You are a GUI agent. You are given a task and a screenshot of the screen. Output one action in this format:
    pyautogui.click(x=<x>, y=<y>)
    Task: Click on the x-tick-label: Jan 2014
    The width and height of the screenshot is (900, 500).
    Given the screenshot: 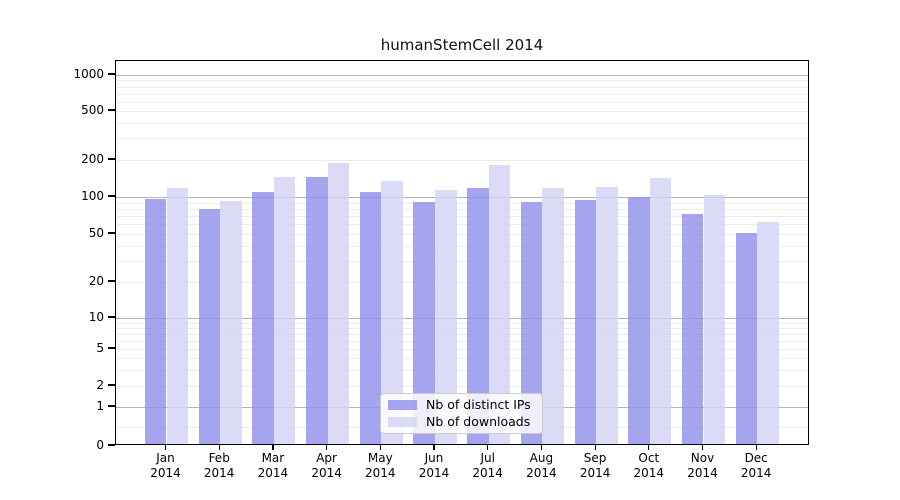 What is the action you would take?
    pyautogui.click(x=166, y=466)
    